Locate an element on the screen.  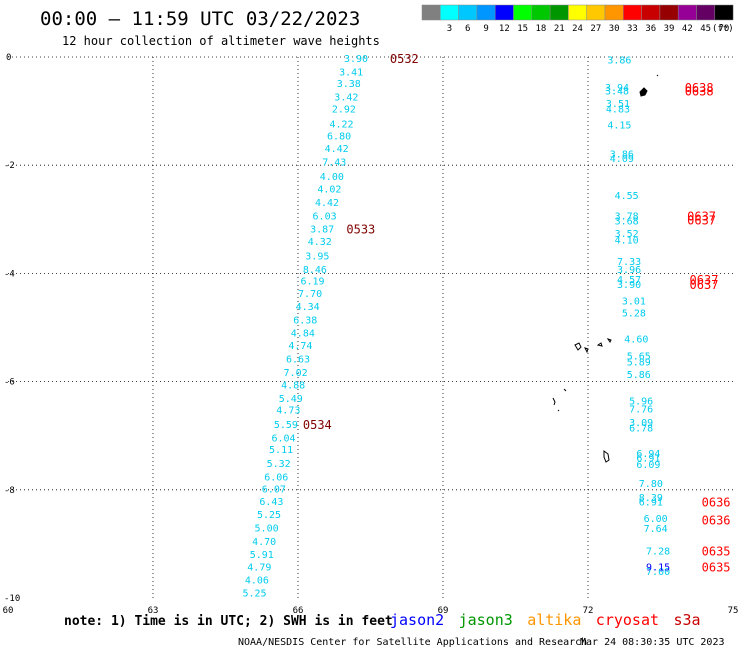
wave-height-point: 3.96 is located at coordinates (629, 270).